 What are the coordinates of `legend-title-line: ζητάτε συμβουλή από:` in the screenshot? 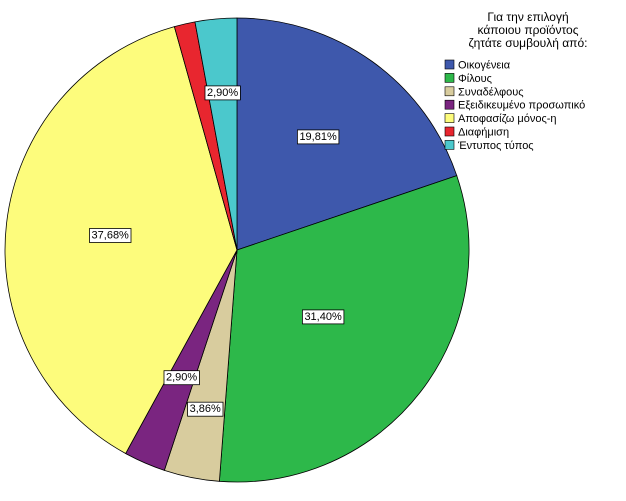 It's located at (528, 43).